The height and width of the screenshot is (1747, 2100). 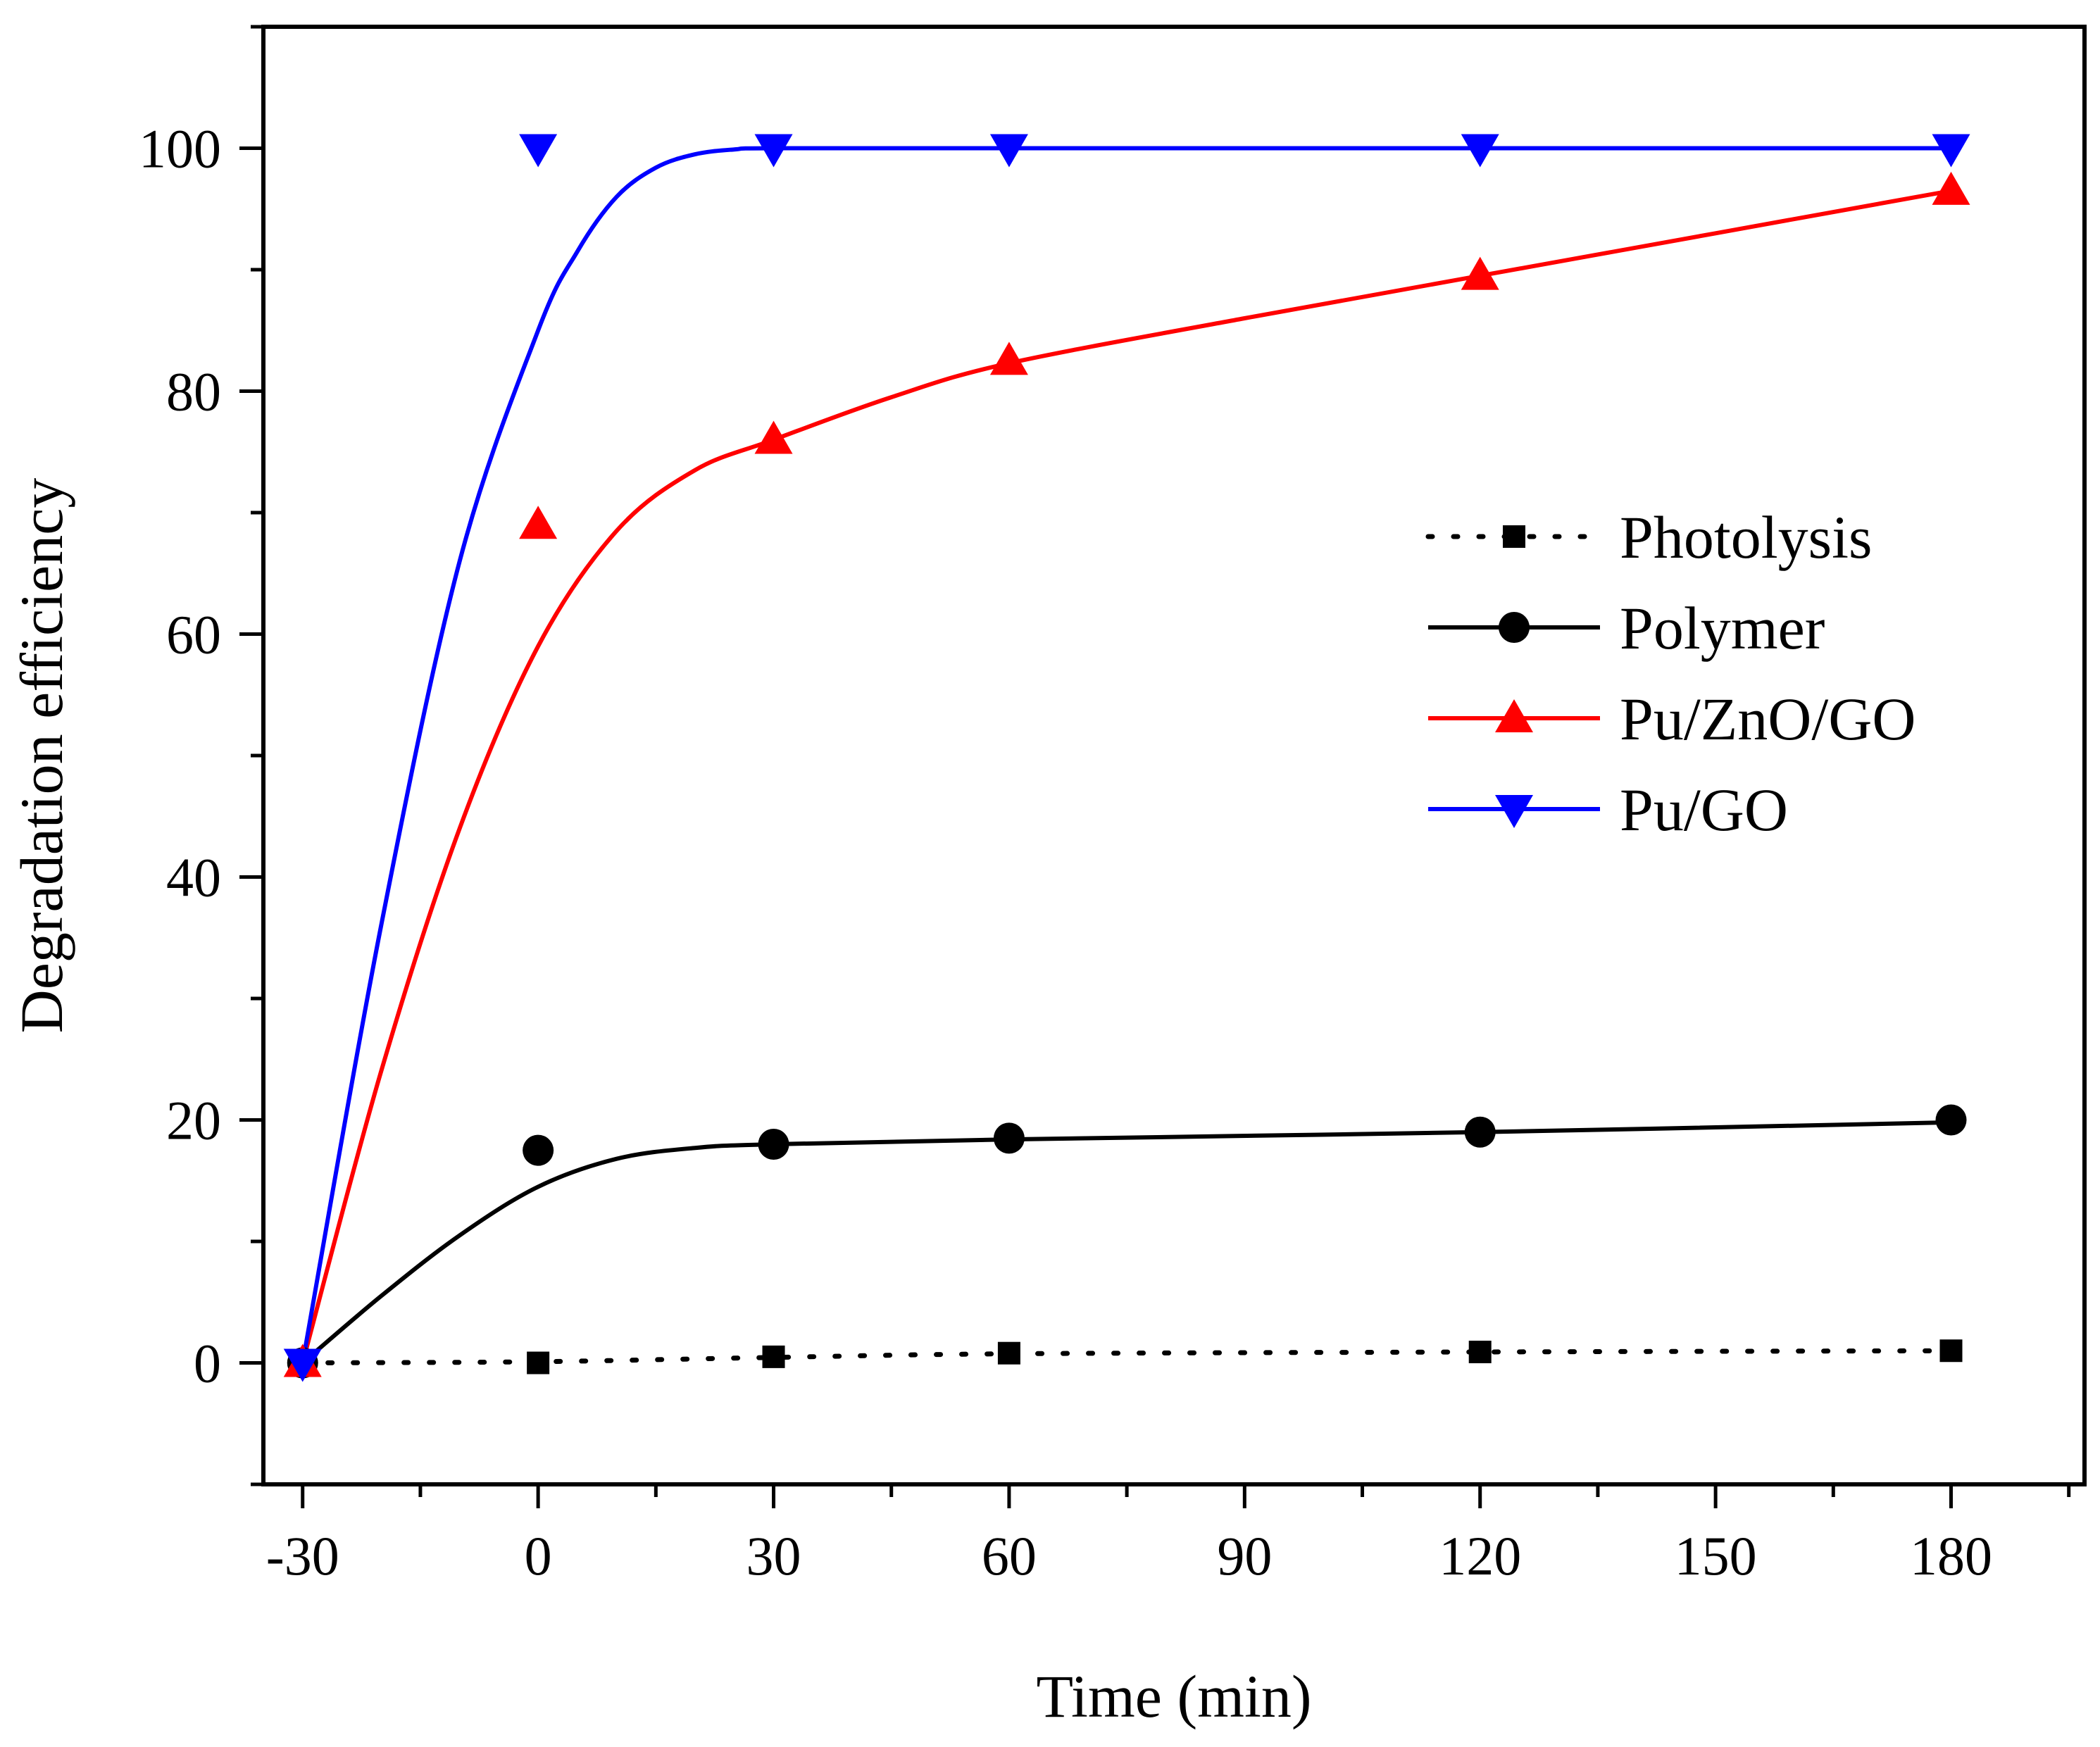 I want to click on legend-label-pu-zno-go: Pu/ZnO/GO, so click(x=1767, y=719).